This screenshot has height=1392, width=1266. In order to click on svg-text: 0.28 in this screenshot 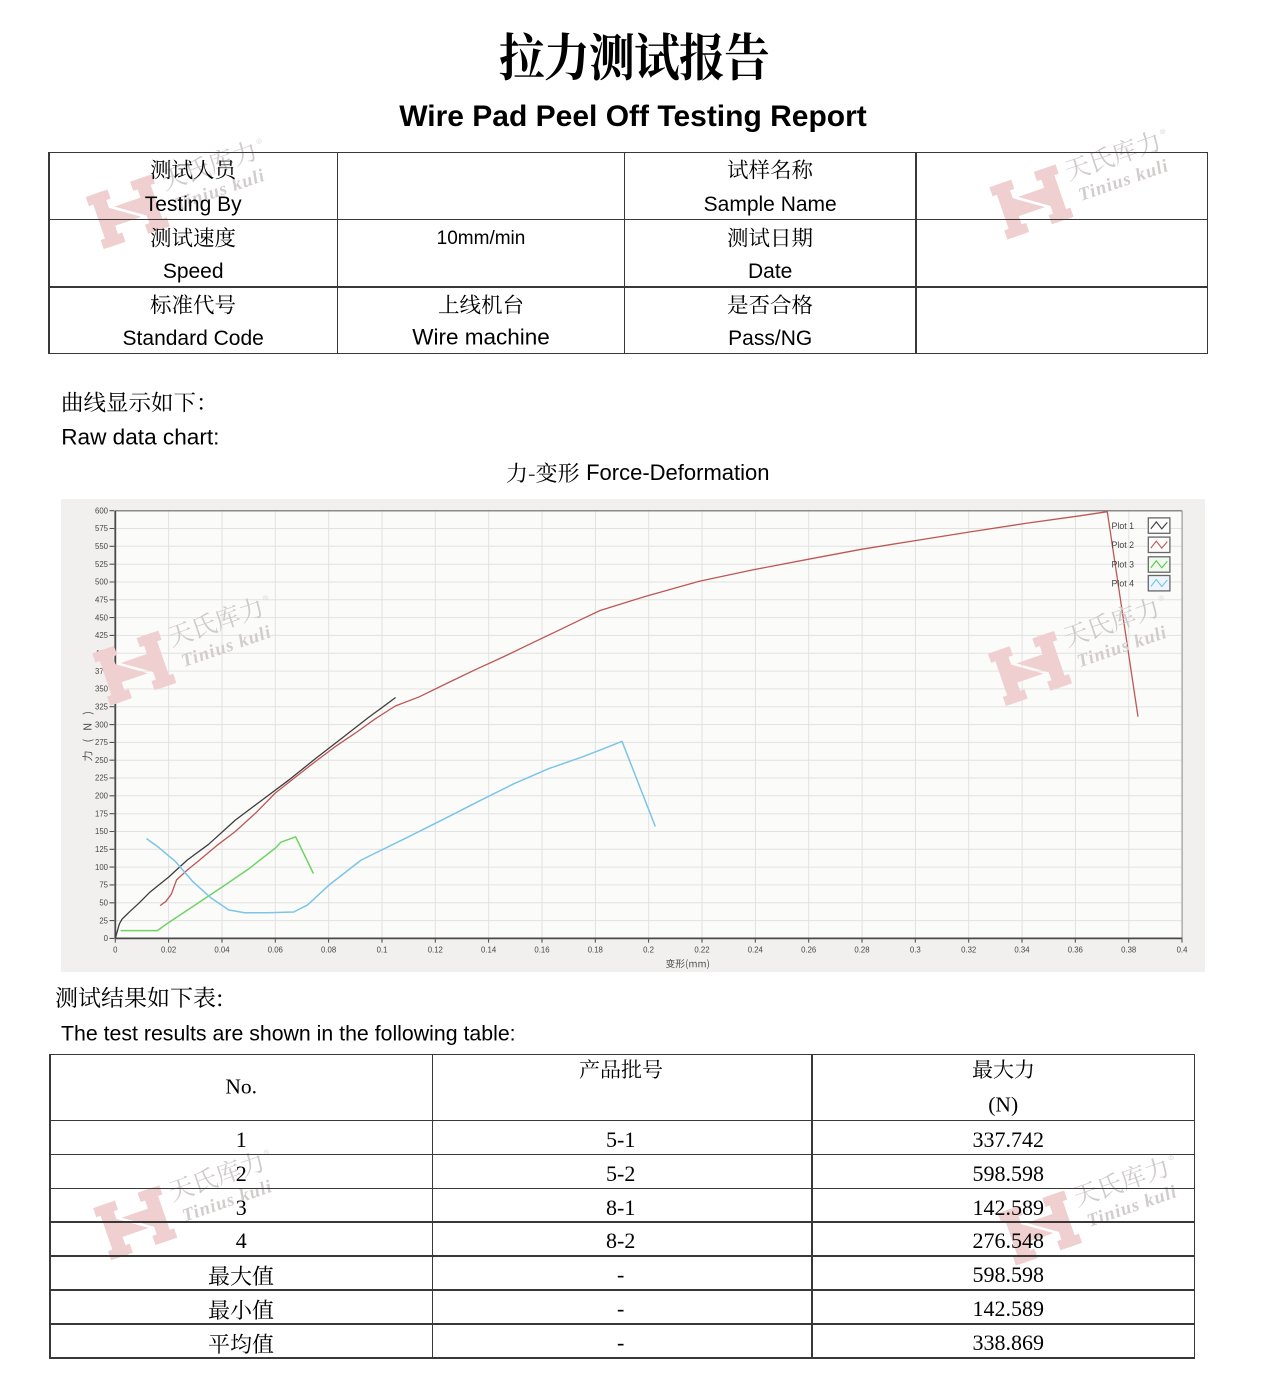, I will do `click(861, 949)`.